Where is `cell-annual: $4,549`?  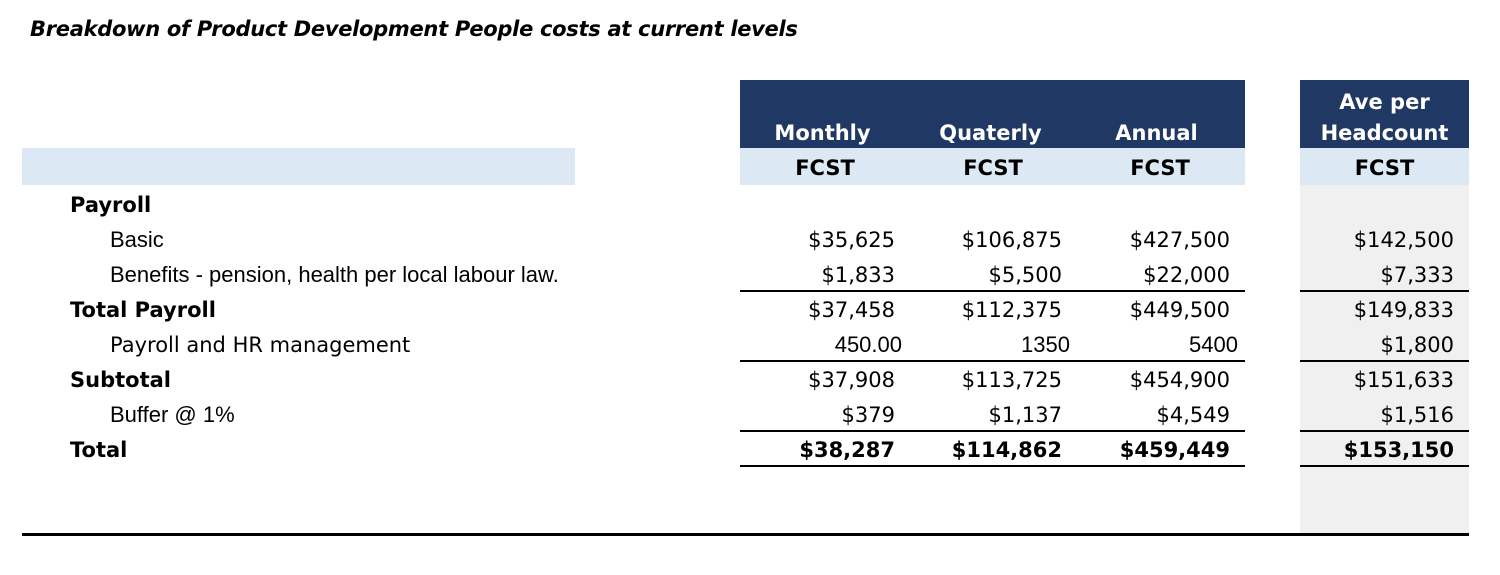
cell-annual: $4,549 is located at coordinates (1193, 415).